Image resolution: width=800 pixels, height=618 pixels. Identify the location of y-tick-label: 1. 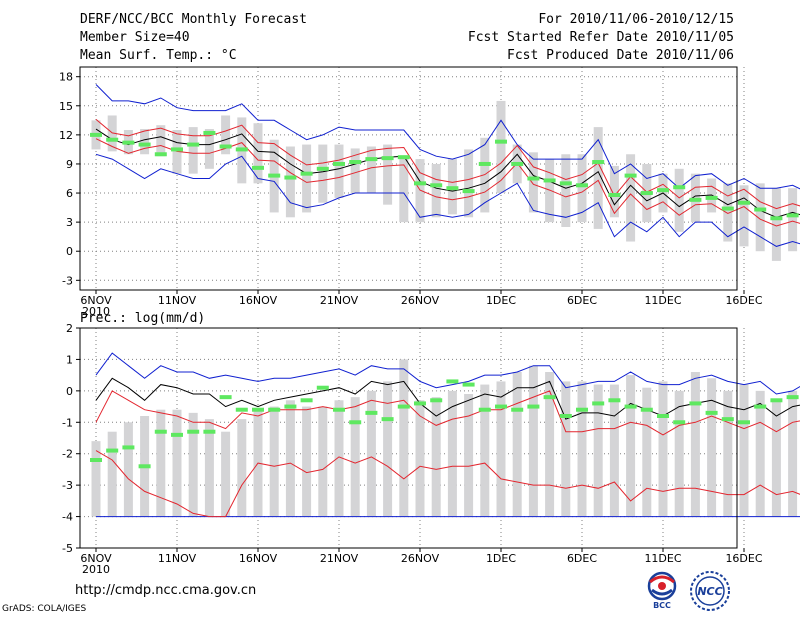
(69, 359).